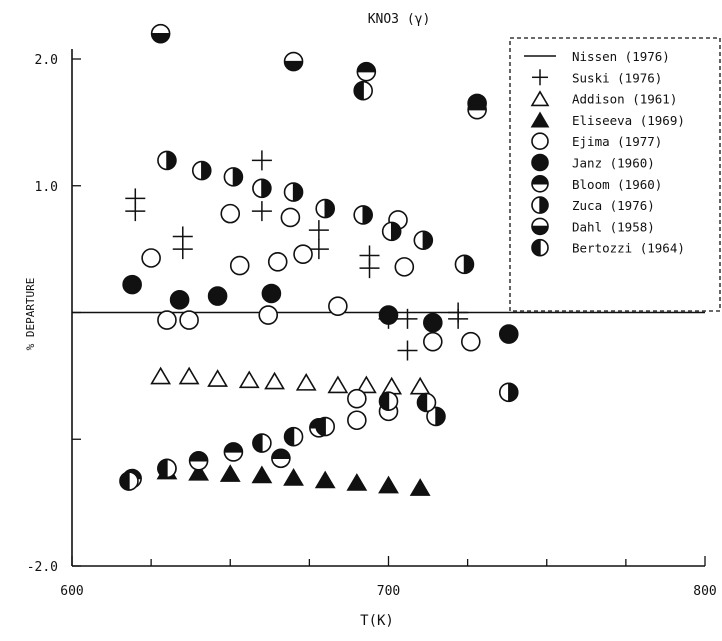 This screenshot has height=641, width=722. I want to click on legend-label: Janz (1960), so click(613, 163).